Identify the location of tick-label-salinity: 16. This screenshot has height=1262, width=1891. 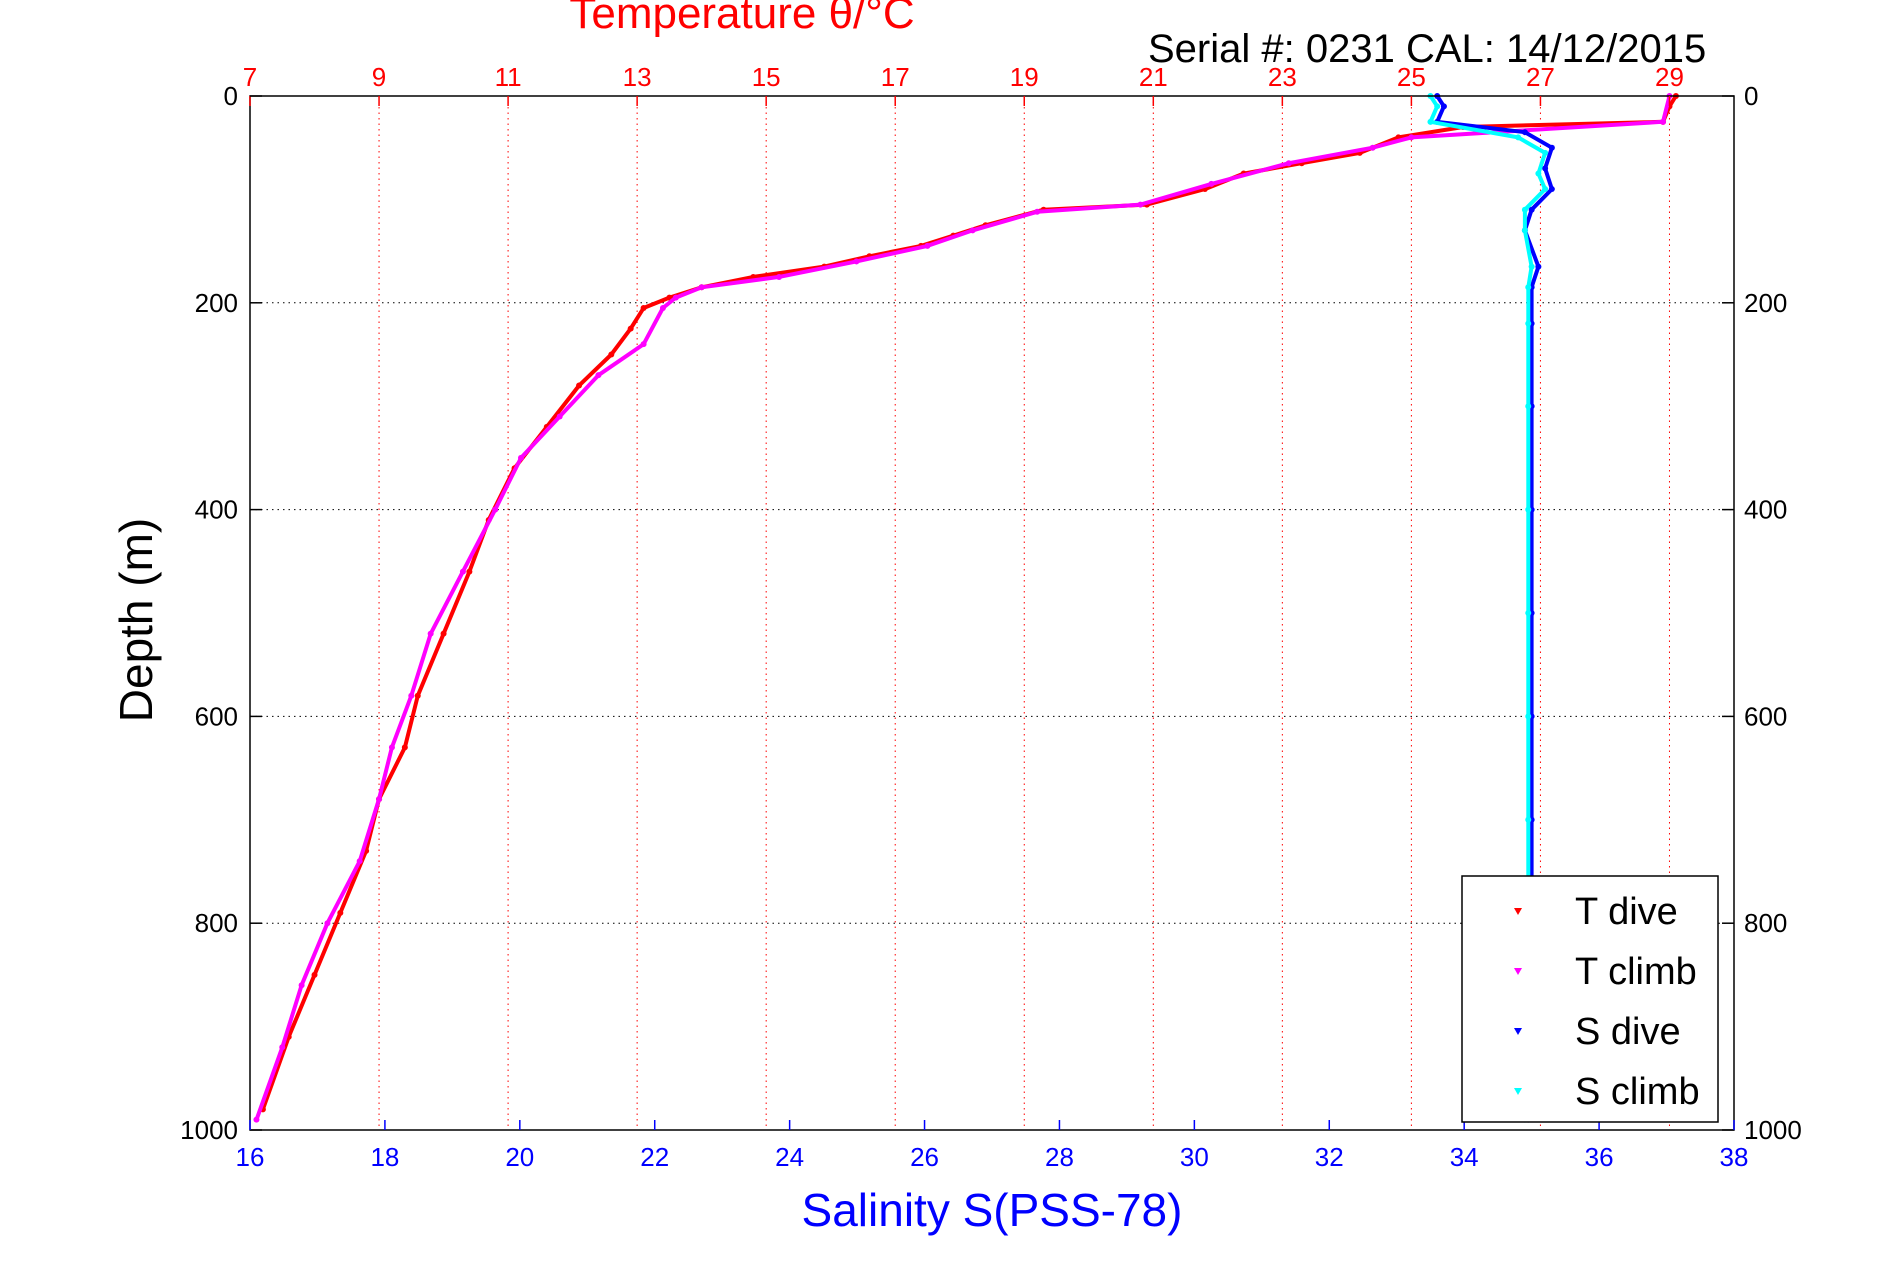
(250, 1157).